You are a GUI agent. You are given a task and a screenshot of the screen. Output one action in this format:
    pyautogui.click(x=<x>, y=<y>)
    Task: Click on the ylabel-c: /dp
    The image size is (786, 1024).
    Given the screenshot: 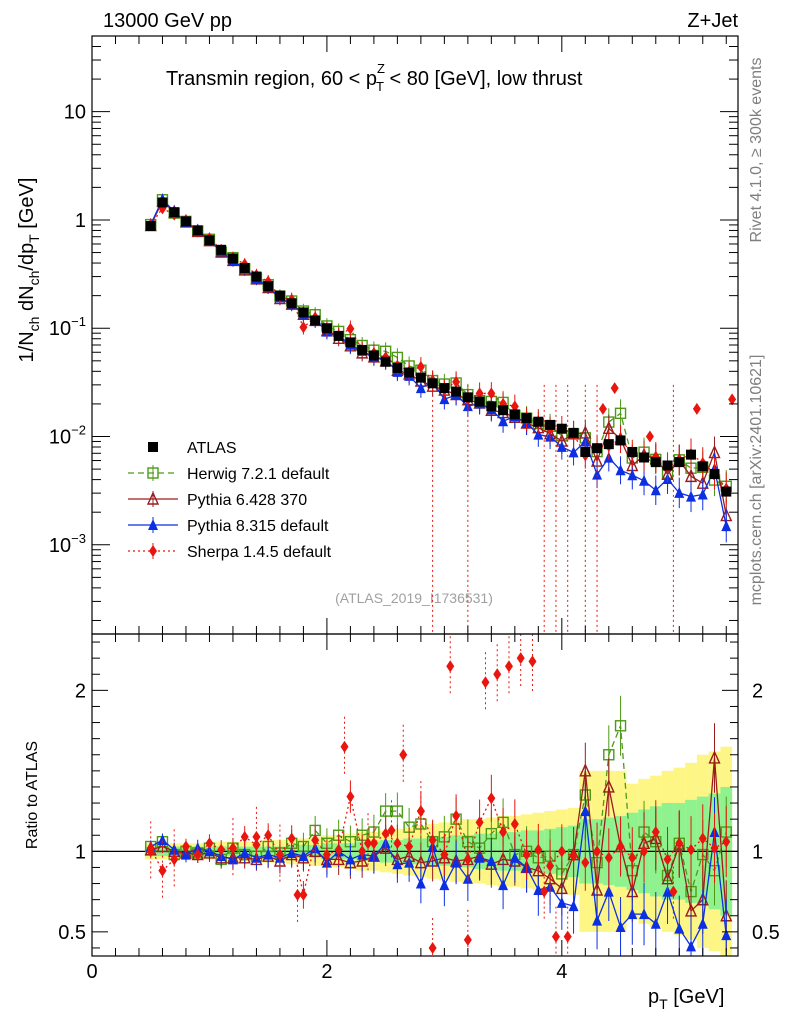 What is the action you would take?
    pyautogui.click(x=27, y=257)
    